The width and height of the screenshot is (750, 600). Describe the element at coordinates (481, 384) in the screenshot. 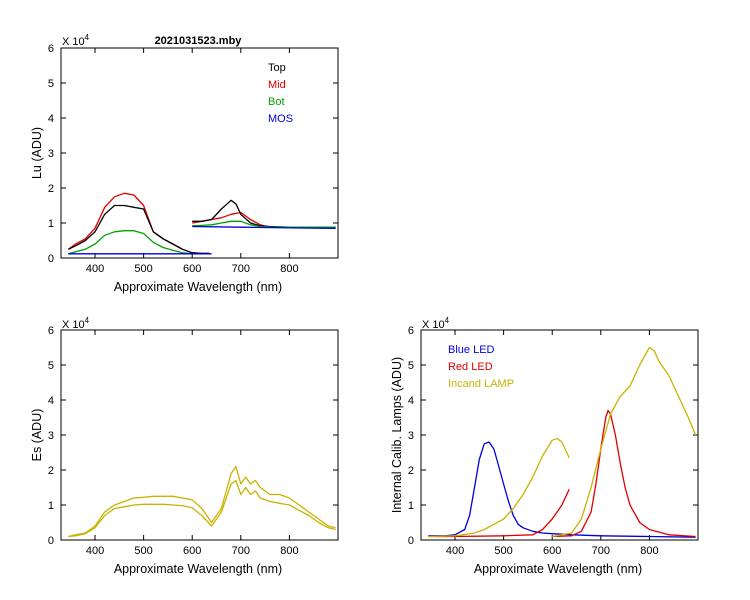

I see `legend-entry-incand-lamp: Incand LAMP` at that location.